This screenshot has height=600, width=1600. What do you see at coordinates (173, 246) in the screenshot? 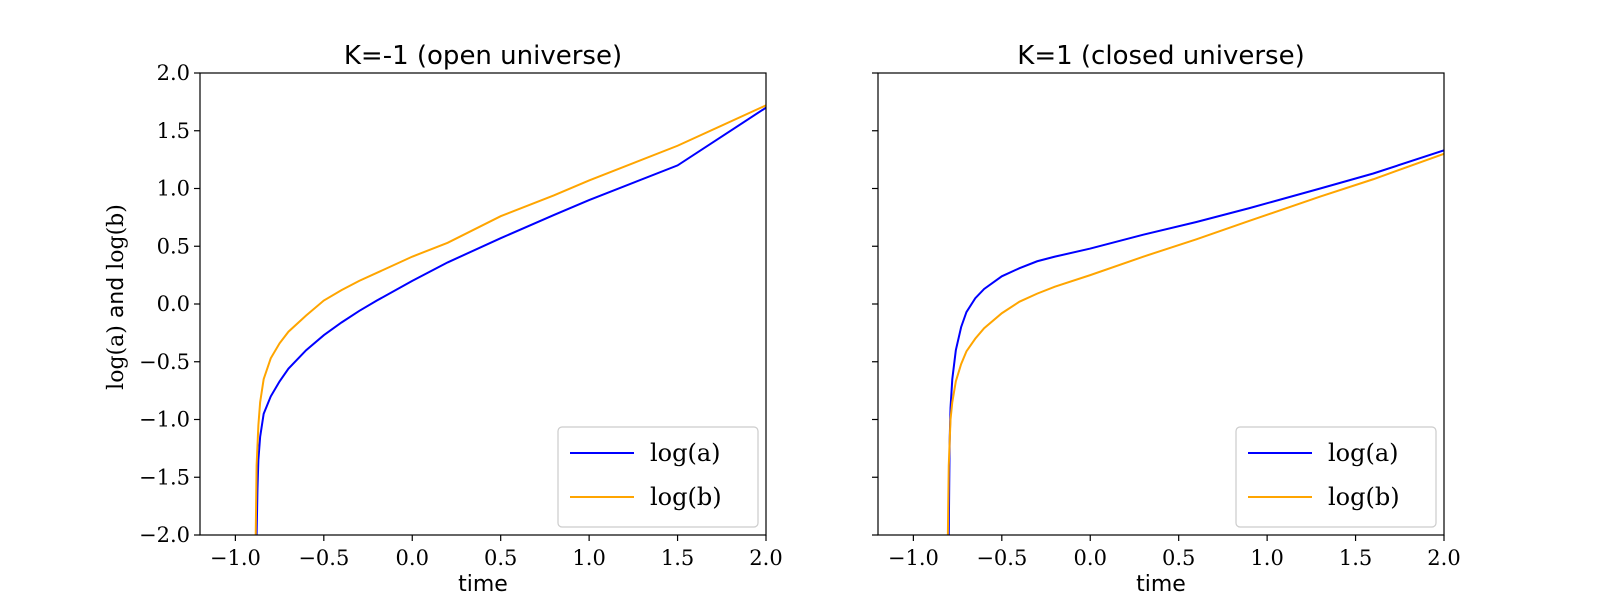
I see `y-tick-label: 0.5` at bounding box center [173, 246].